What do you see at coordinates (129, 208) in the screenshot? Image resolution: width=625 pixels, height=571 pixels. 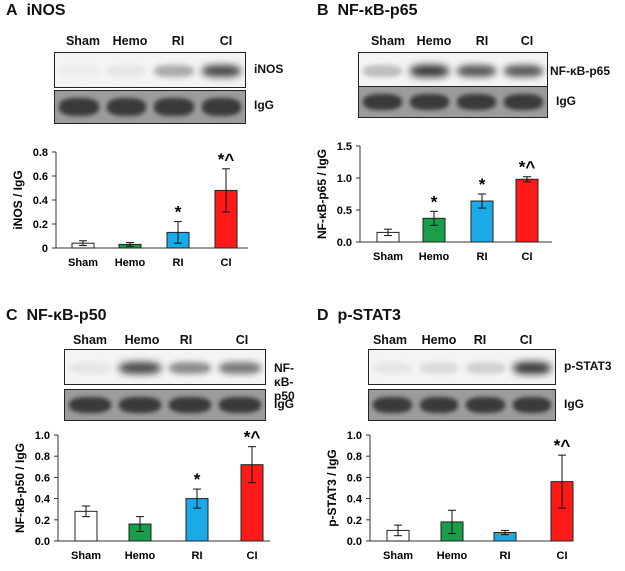 I see `bar-chart: 0 0.2 0.4 0.6 0.8 iNOS / IgG Sham Hemo * RI *^ CI` at bounding box center [129, 208].